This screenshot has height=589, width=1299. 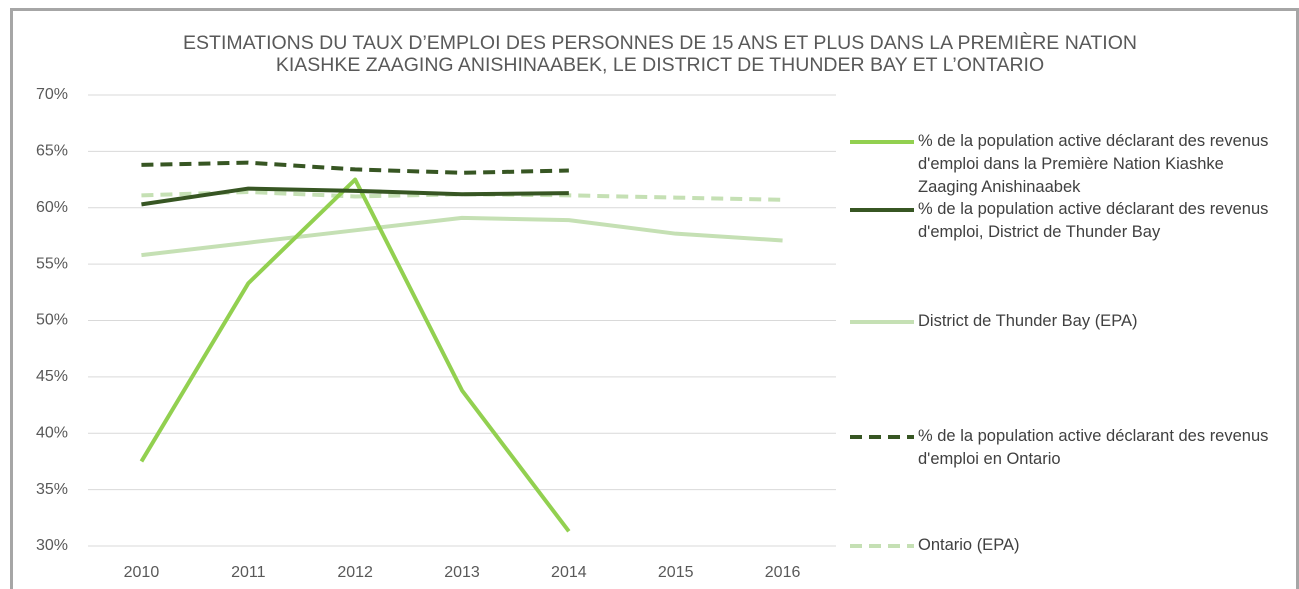 What do you see at coordinates (52, 151) in the screenshot?
I see `y-tick-label: 65%` at bounding box center [52, 151].